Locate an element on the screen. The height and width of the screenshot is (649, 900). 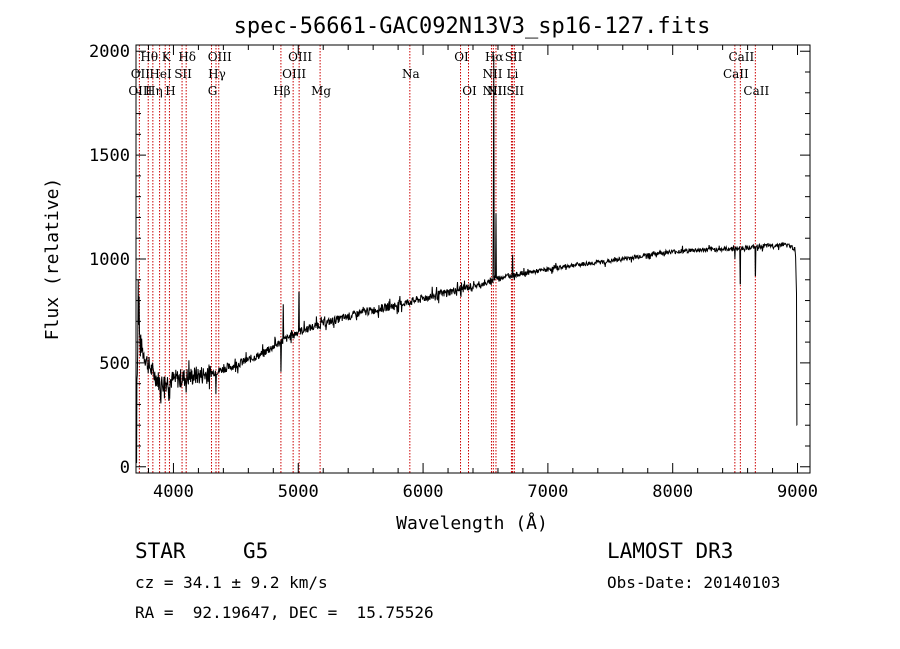
line-marker-label: Hη is located at coordinates (154, 91).